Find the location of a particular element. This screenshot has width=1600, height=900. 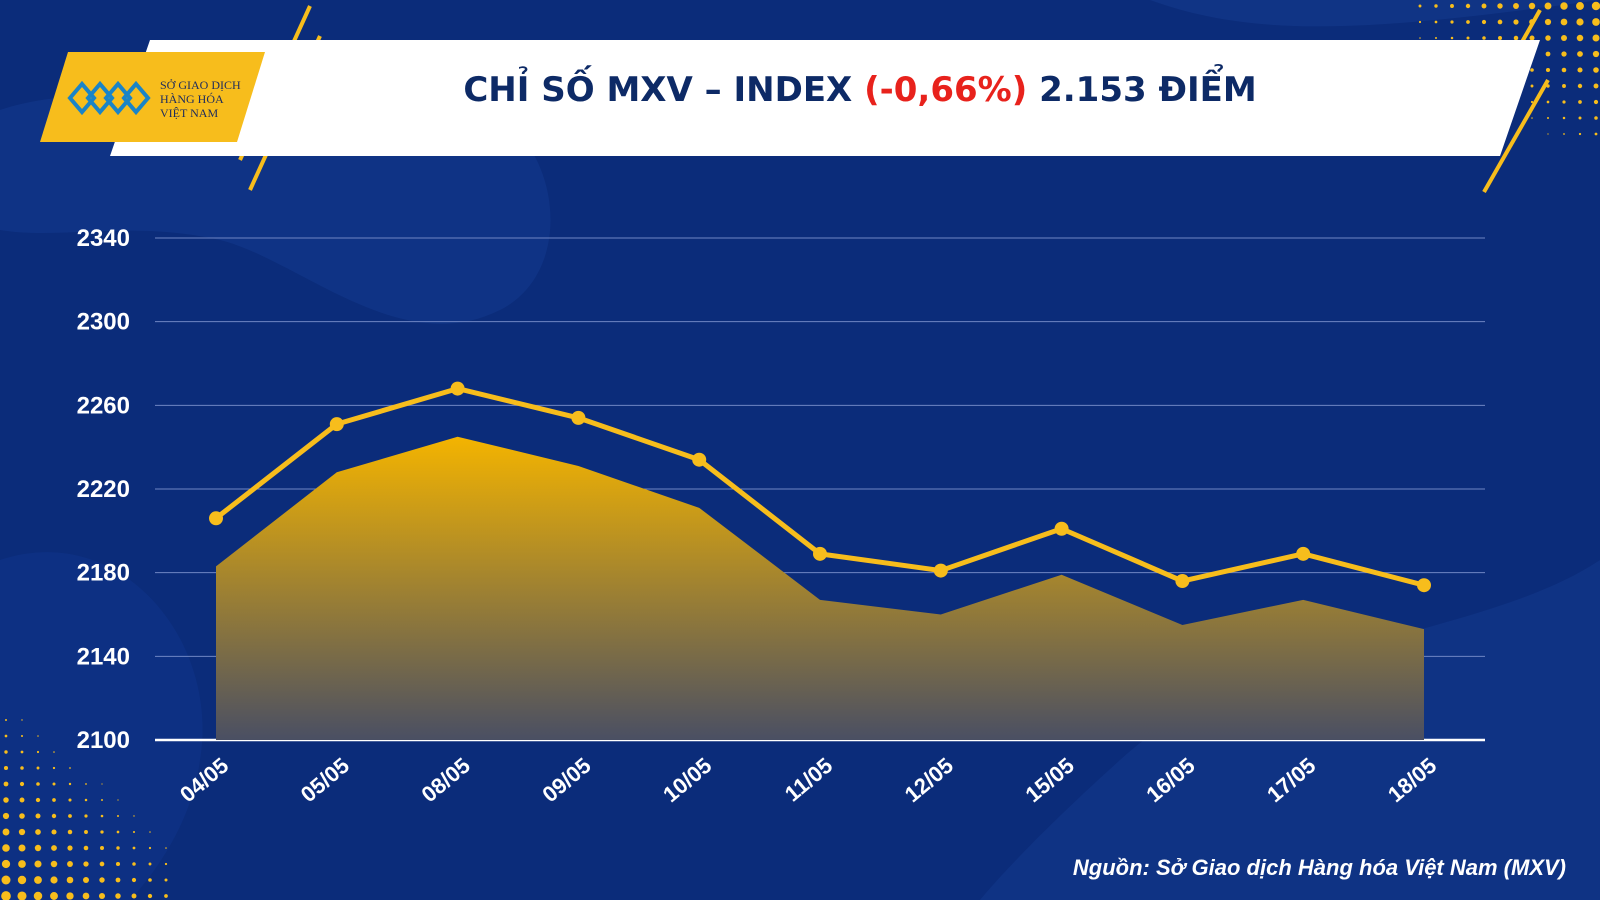

mxv-logo-icon is located at coordinates (109, 98).